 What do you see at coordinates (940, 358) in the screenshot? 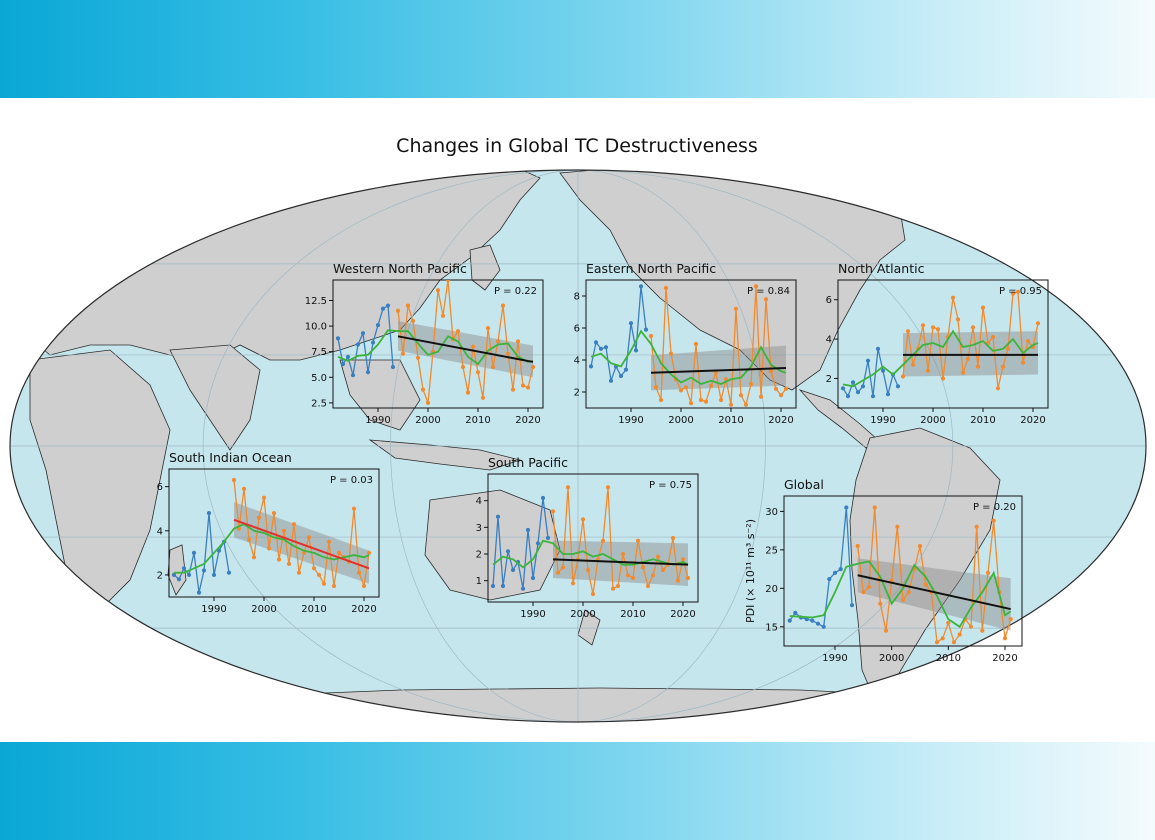
I see `series-line-smooth` at bounding box center [940, 358].